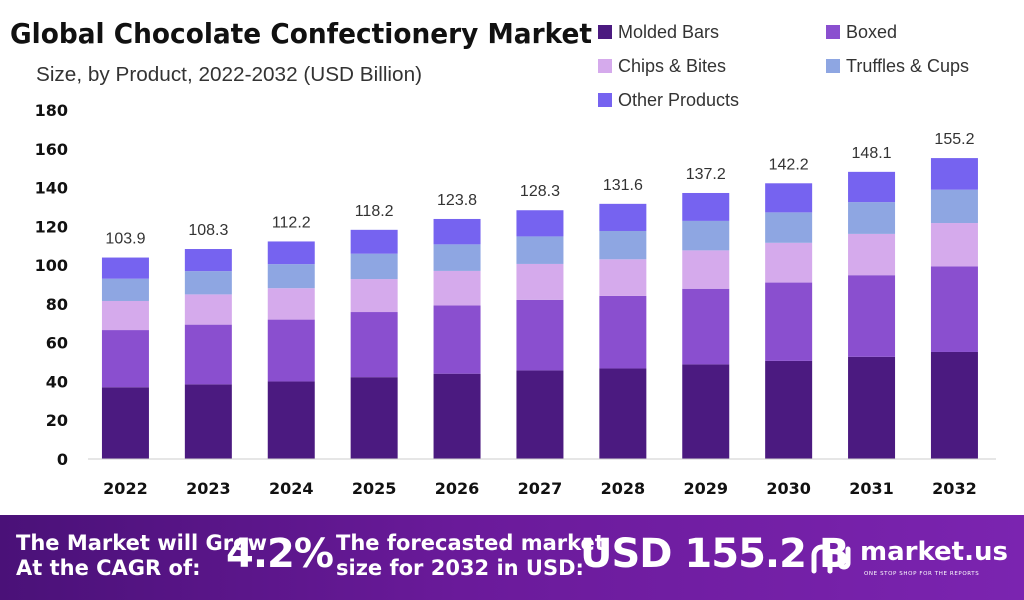 Image resolution: width=1024 pixels, height=600 pixels. Describe the element at coordinates (208, 230) in the screenshot. I see `total-label: 108.3` at that location.